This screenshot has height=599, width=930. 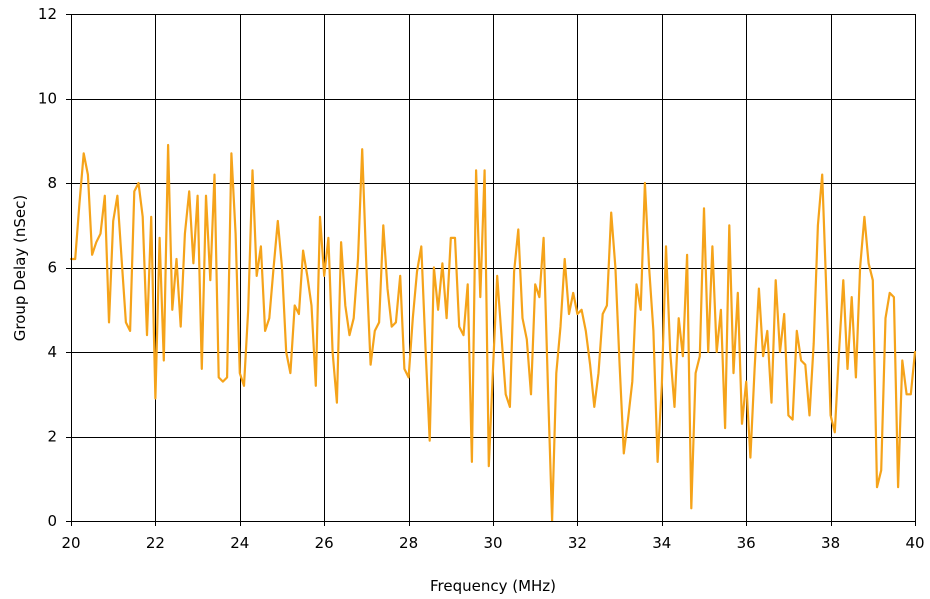 I want to click on x-tick-label: 28, so click(x=408, y=543).